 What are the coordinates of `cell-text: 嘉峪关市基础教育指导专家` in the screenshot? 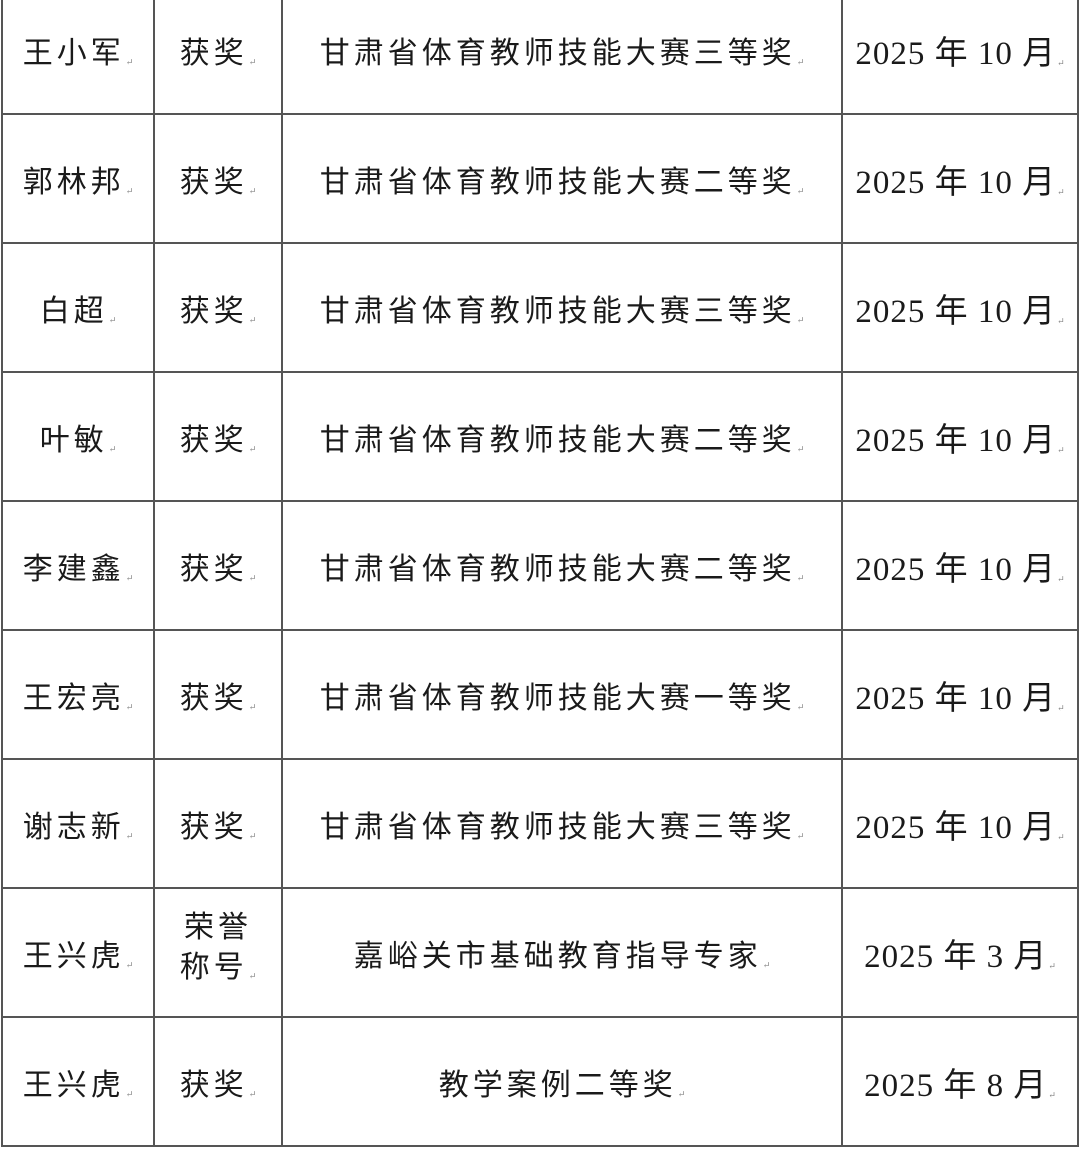 It's located at (562, 956).